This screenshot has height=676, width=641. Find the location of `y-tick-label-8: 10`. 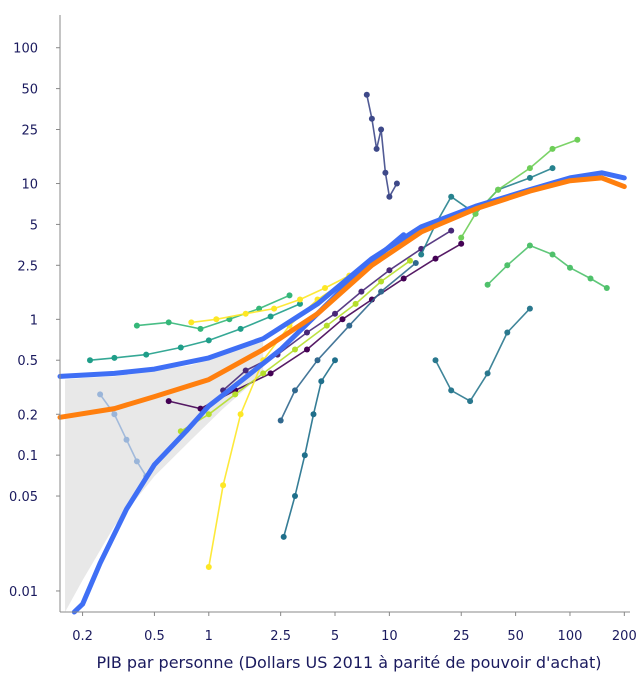

y-tick-label-8: 10 is located at coordinates (29, 185).